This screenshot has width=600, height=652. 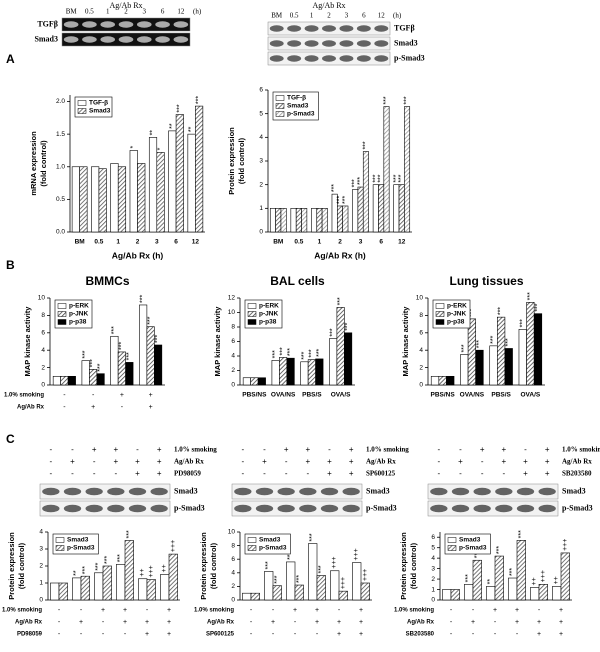 What do you see at coordinates (381, 474) in the screenshot?
I see `condition-label: SP600125` at bounding box center [381, 474].